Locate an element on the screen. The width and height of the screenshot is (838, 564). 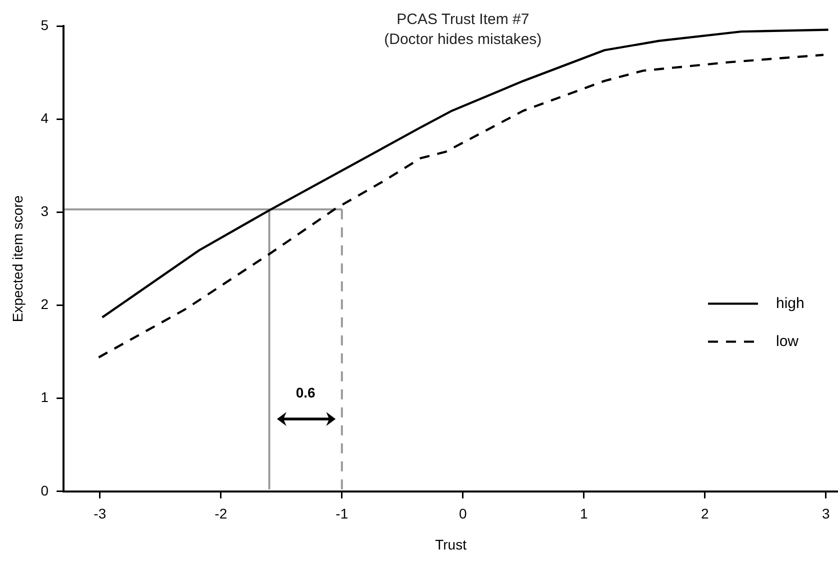
x-tick-label: 0 is located at coordinates (462, 514).